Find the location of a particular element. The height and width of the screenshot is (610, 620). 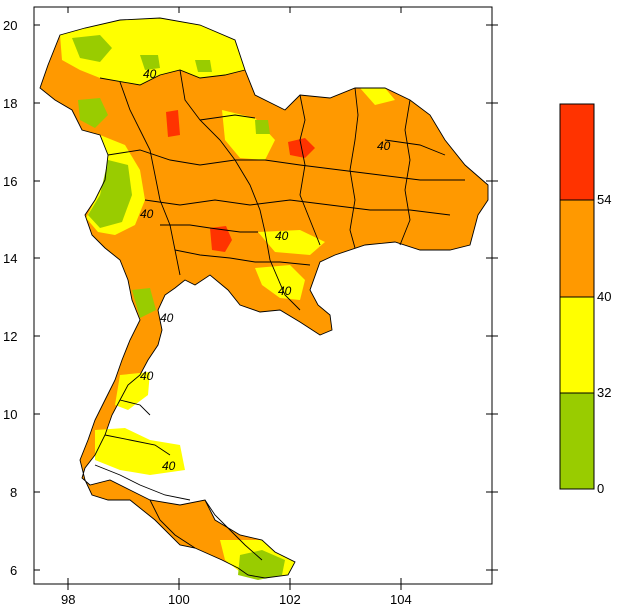

red-zone-north is located at coordinates (173, 123).